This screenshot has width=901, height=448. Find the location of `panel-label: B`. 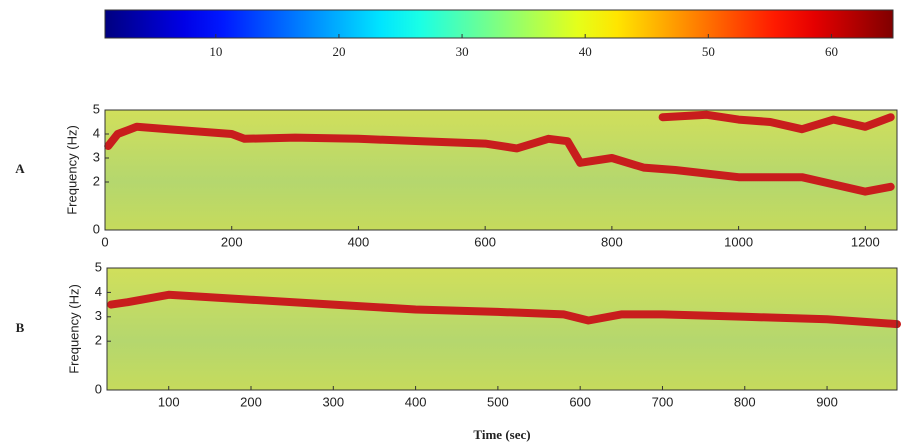

panel-label: B is located at coordinates (20, 327).